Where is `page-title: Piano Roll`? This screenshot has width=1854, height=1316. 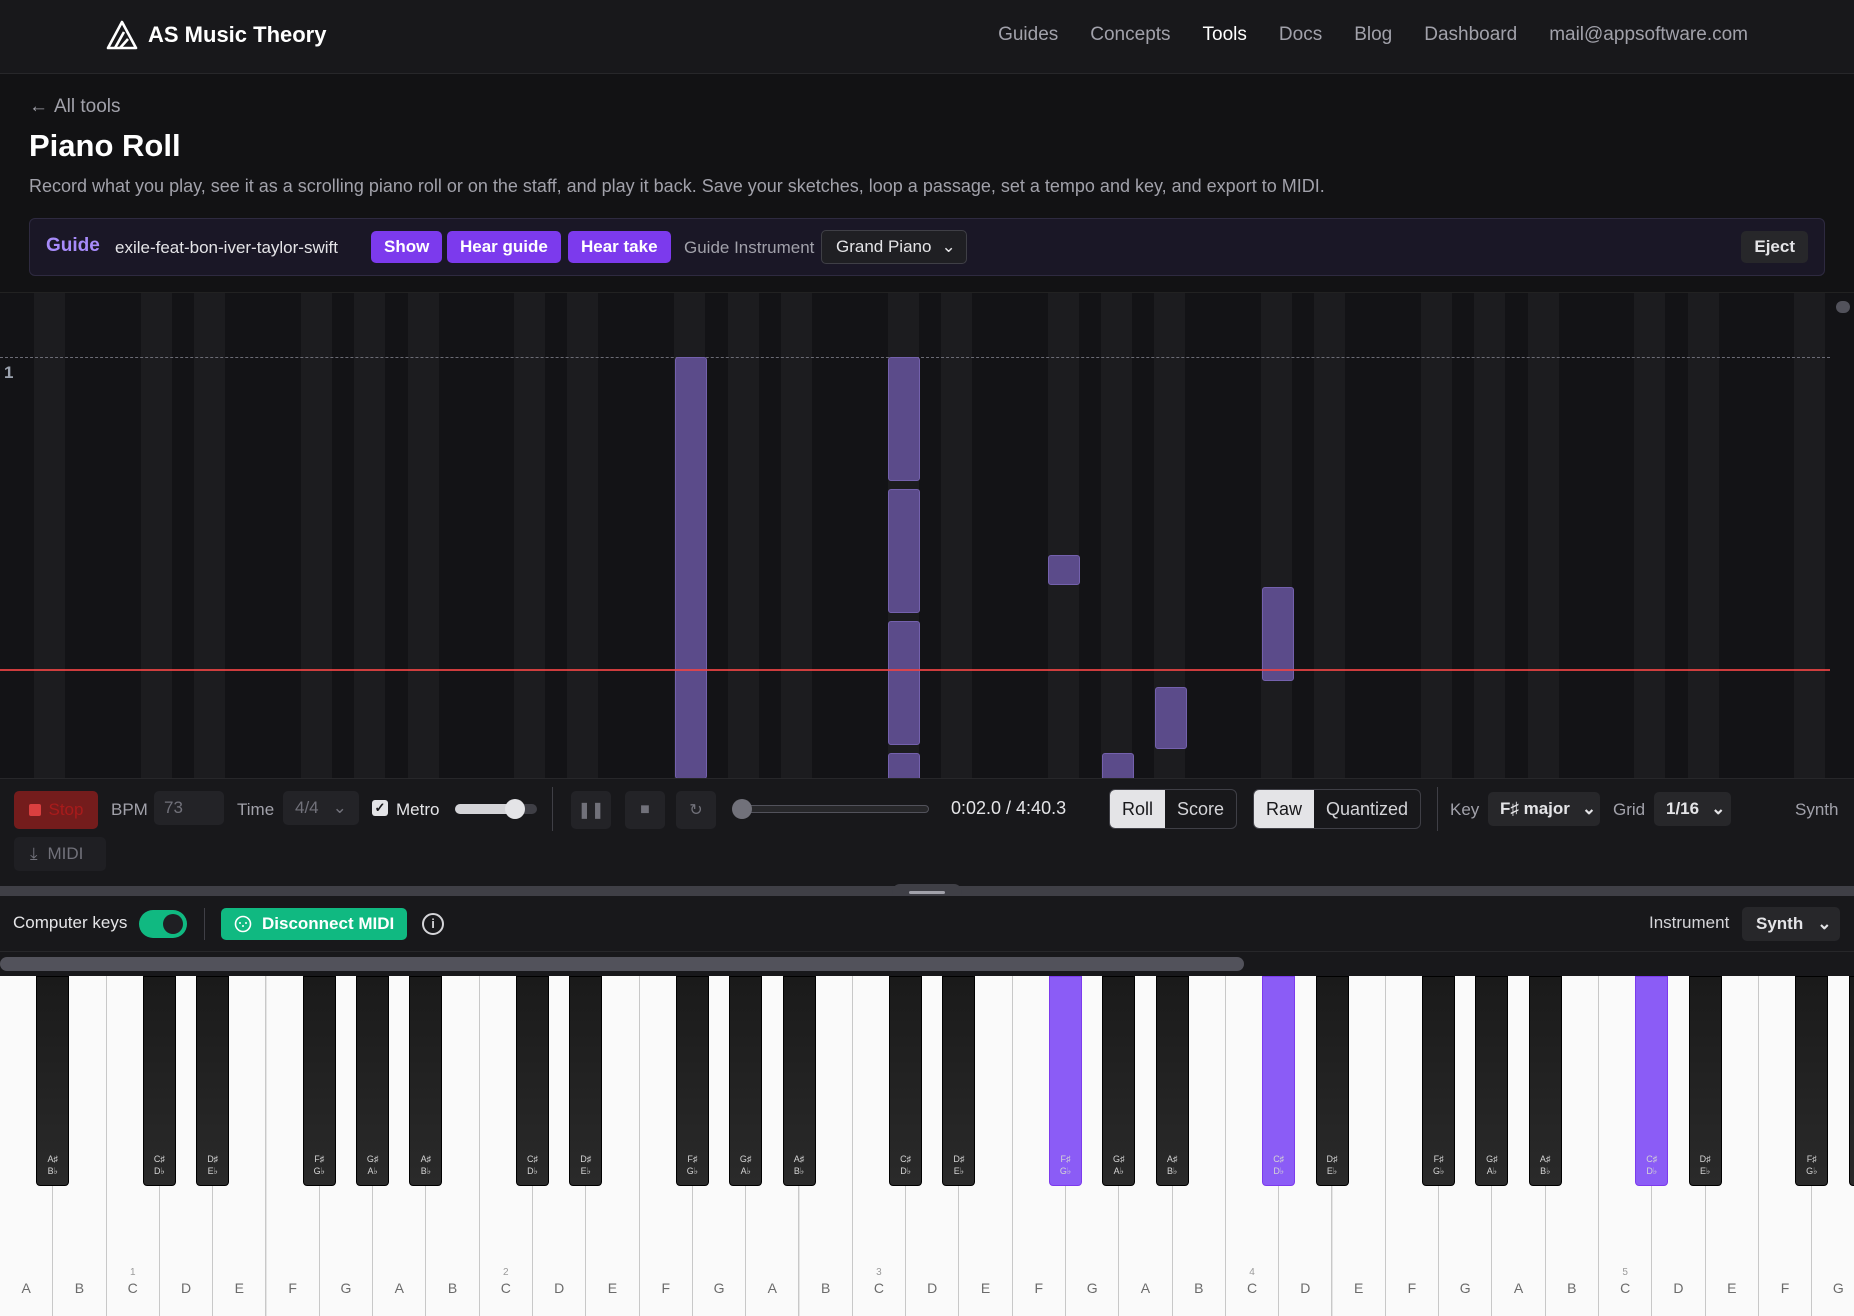
page-title: Piano Roll is located at coordinates (105, 145).